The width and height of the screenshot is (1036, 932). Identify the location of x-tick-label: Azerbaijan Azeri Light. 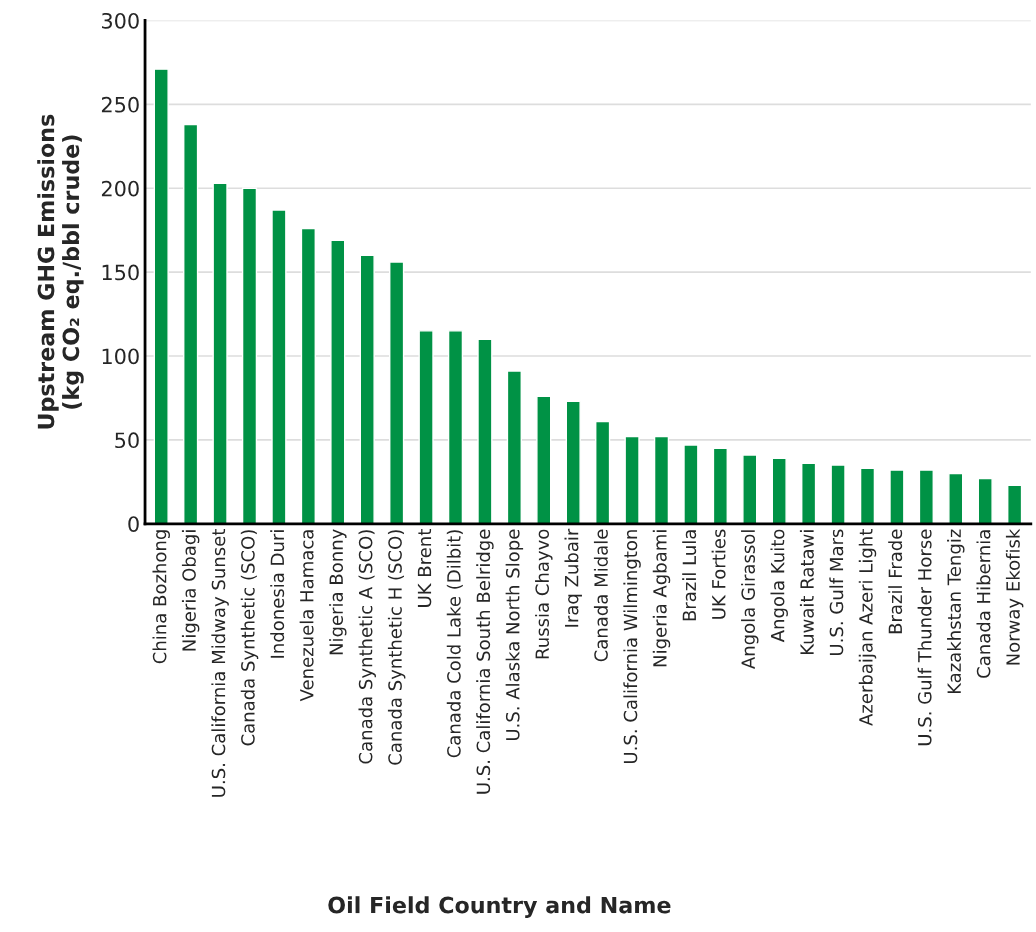
(867, 627).